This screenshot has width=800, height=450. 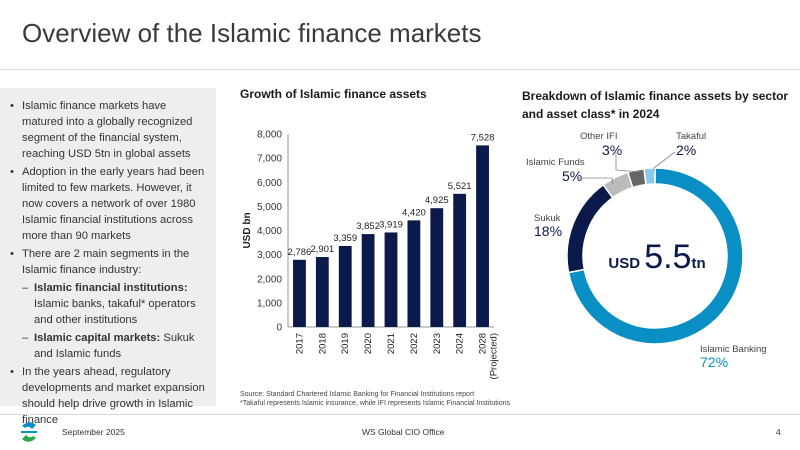 I want to click on summary-sub-bullet: Islamic financial institutions, so click(x=115, y=304).